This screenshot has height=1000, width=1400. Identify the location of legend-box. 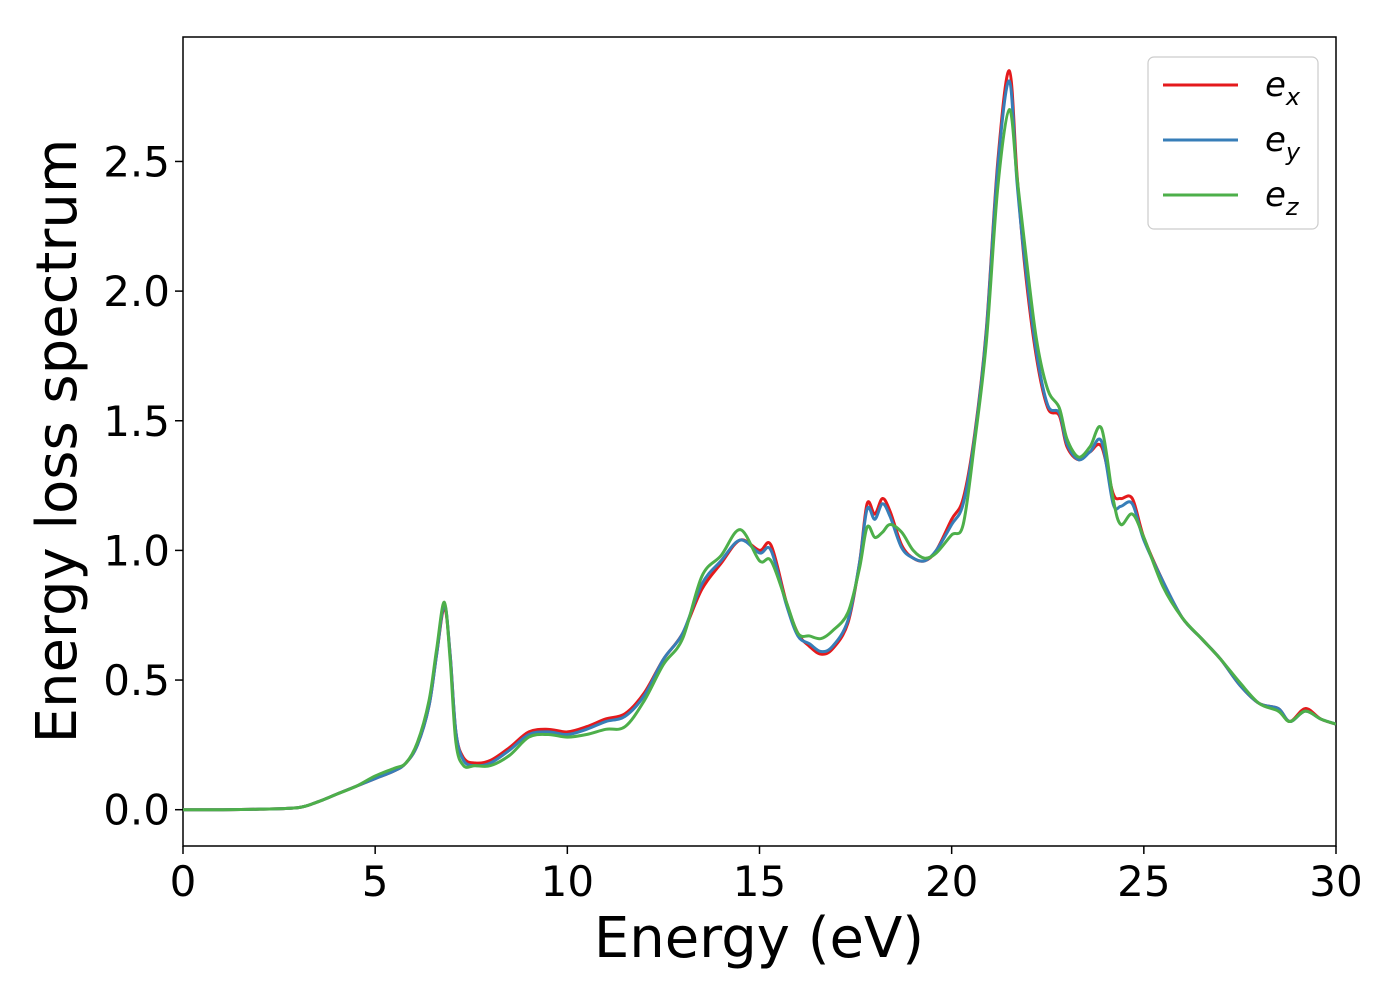
(1233, 143).